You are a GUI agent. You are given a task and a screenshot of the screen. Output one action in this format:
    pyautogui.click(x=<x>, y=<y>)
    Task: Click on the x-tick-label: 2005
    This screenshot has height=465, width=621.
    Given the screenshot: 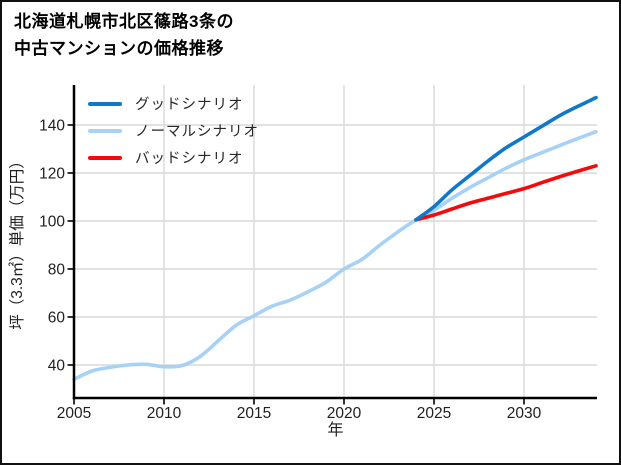 What is the action you would take?
    pyautogui.click(x=74, y=413)
    